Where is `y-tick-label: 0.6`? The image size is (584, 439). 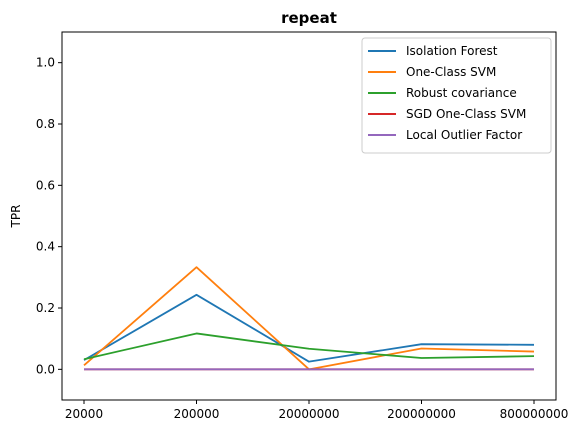 y-tick-label: 0.6 is located at coordinates (45, 185).